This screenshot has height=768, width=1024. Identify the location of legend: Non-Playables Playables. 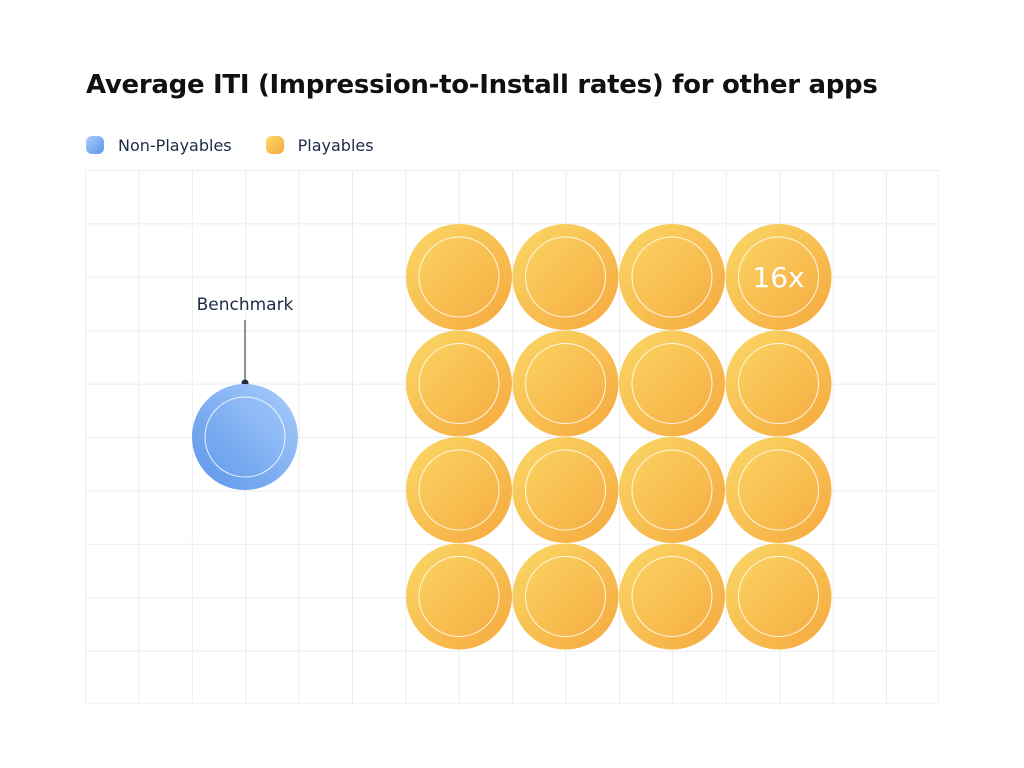
(247, 145).